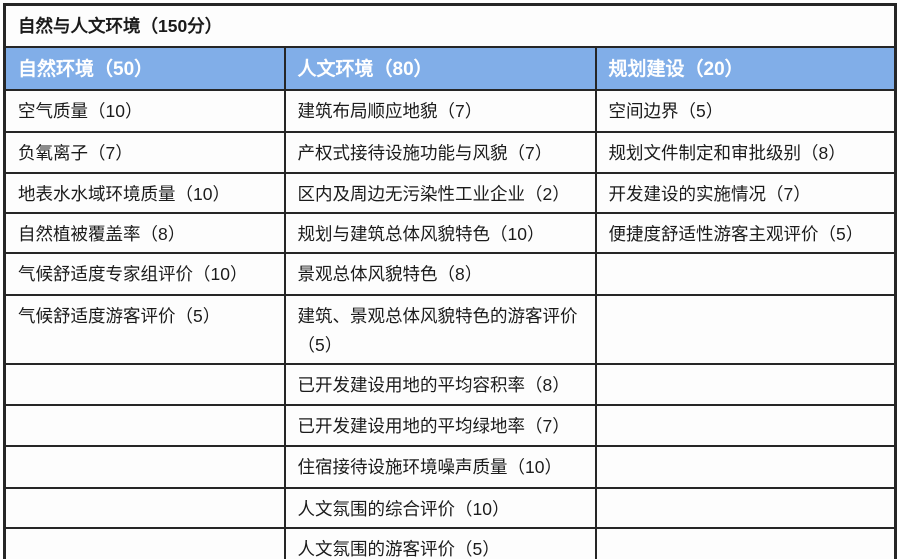 This screenshot has width=900, height=559. I want to click on table-cell: 空气质量（10）, so click(144, 111).